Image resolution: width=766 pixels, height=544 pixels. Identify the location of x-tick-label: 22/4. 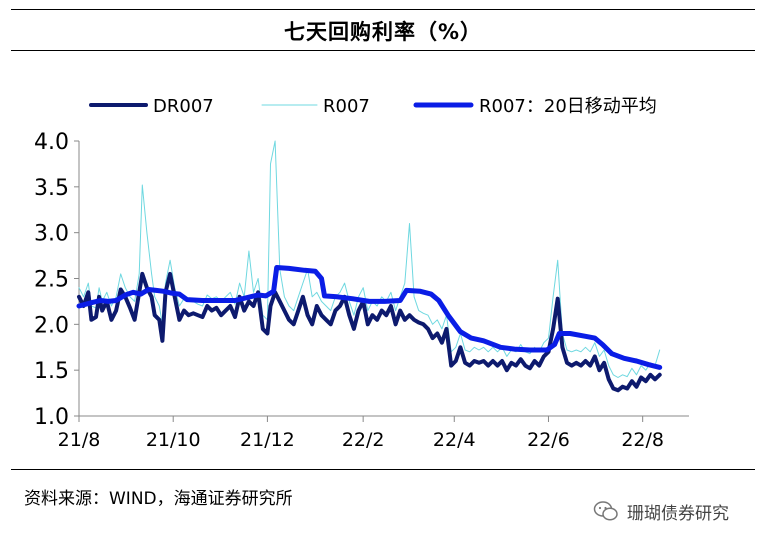
(454, 440).